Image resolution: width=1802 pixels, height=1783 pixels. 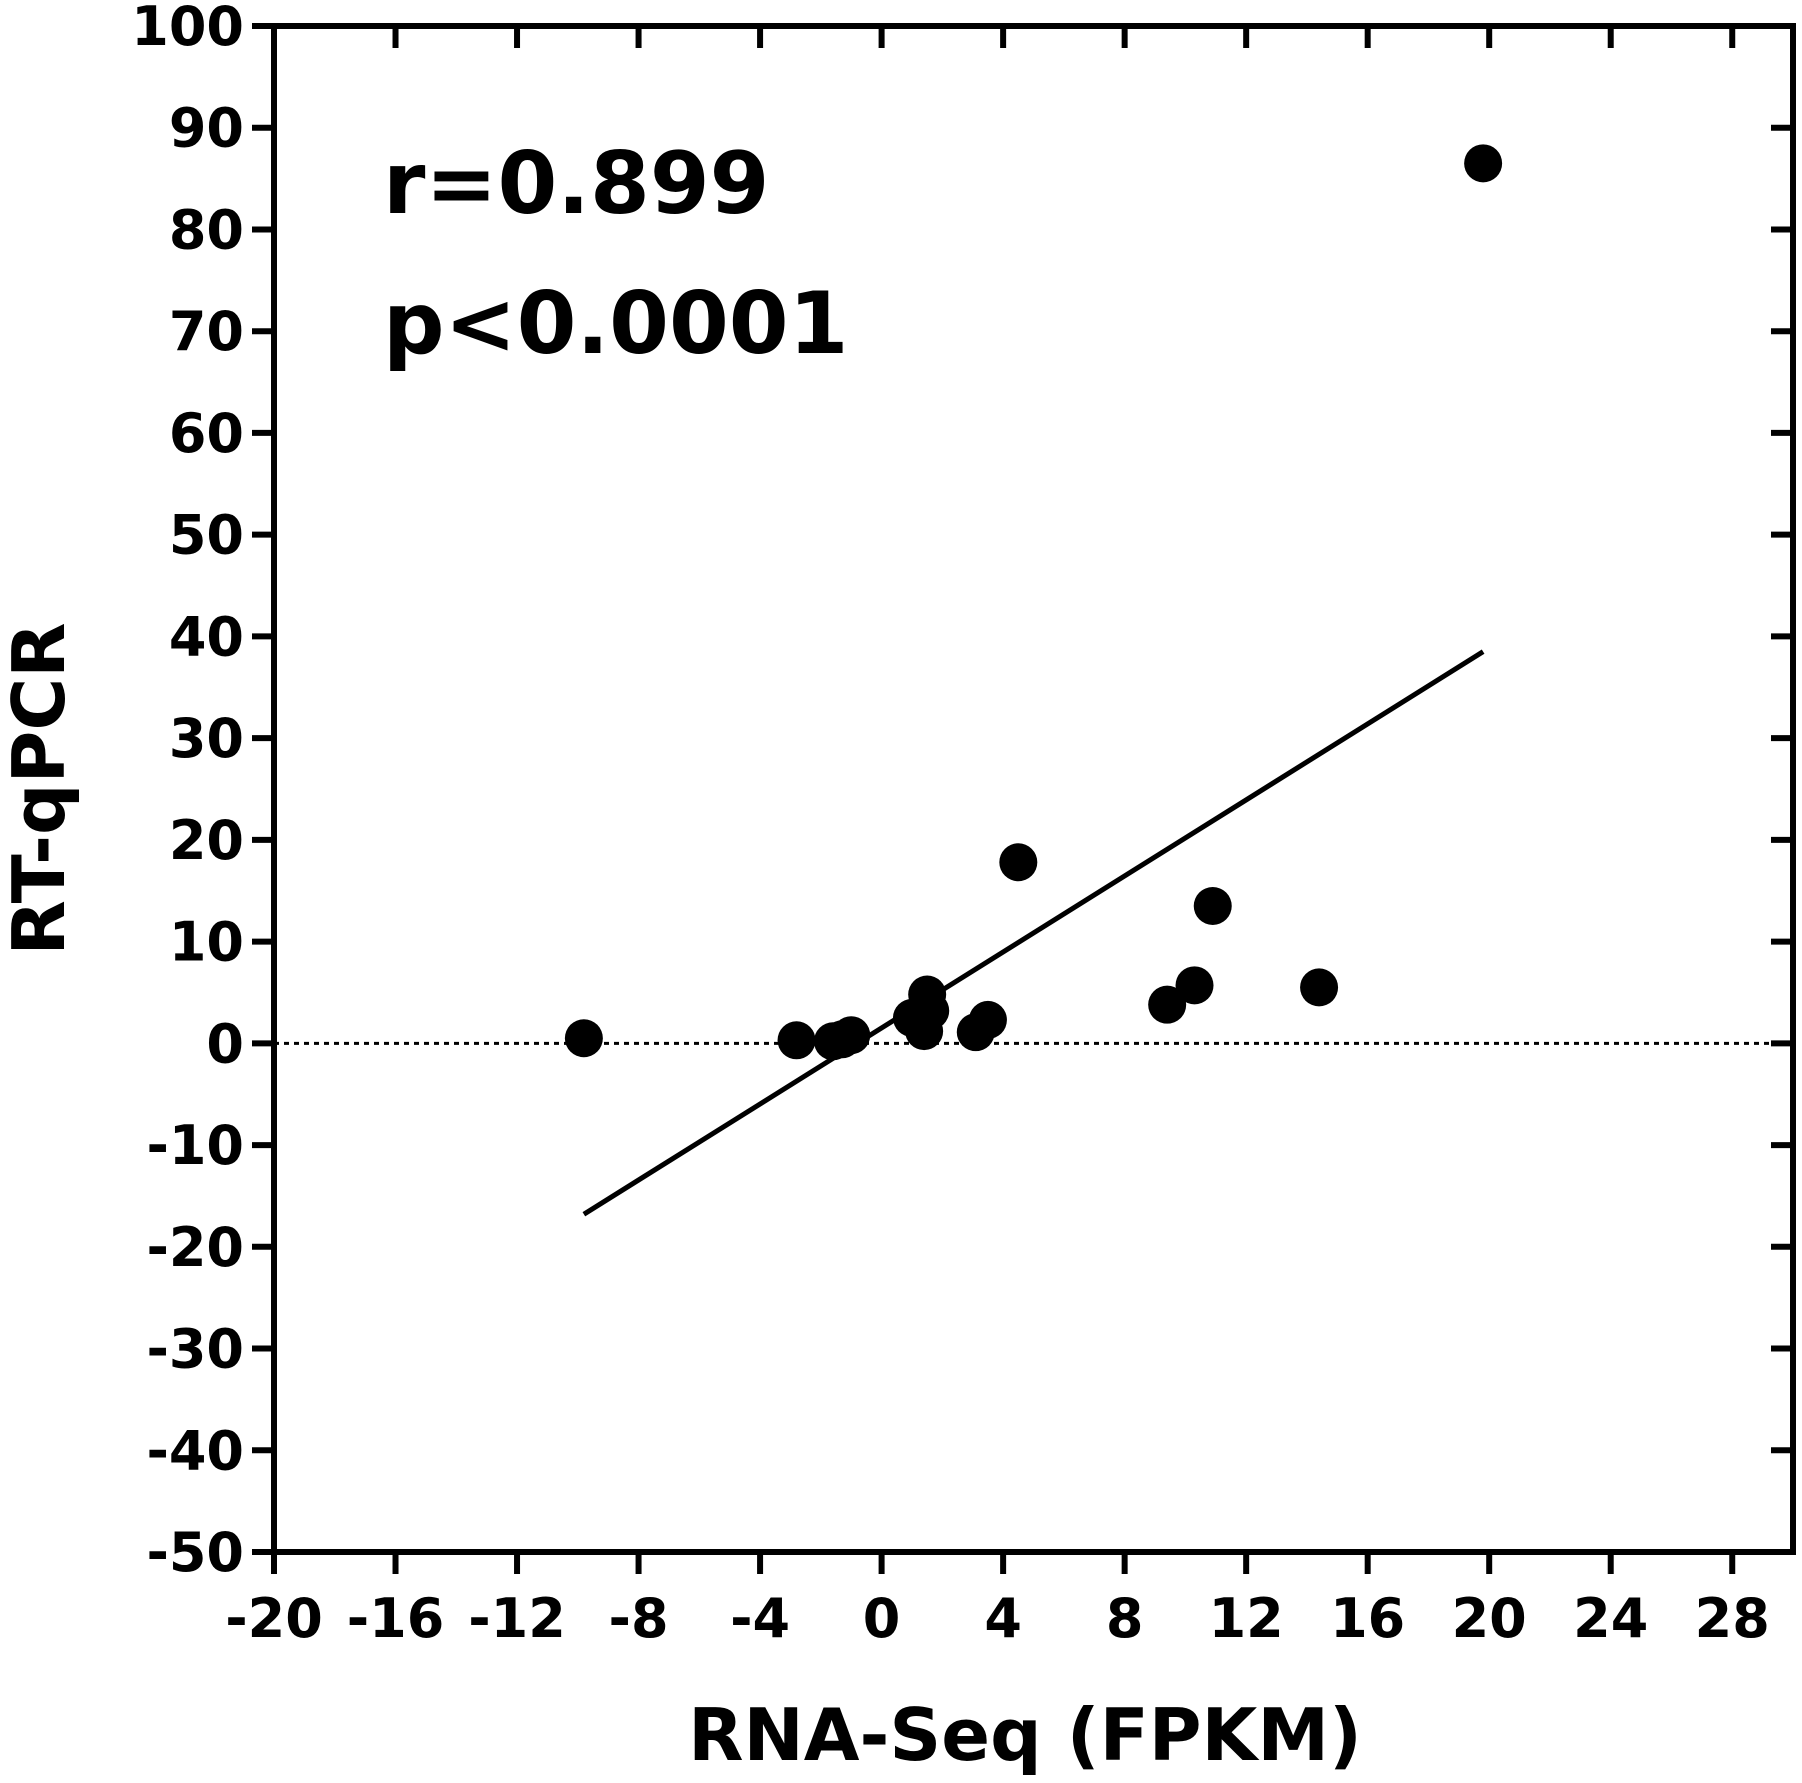 What do you see at coordinates (195, 1552) in the screenshot?
I see `y-tick-label: -50` at bounding box center [195, 1552].